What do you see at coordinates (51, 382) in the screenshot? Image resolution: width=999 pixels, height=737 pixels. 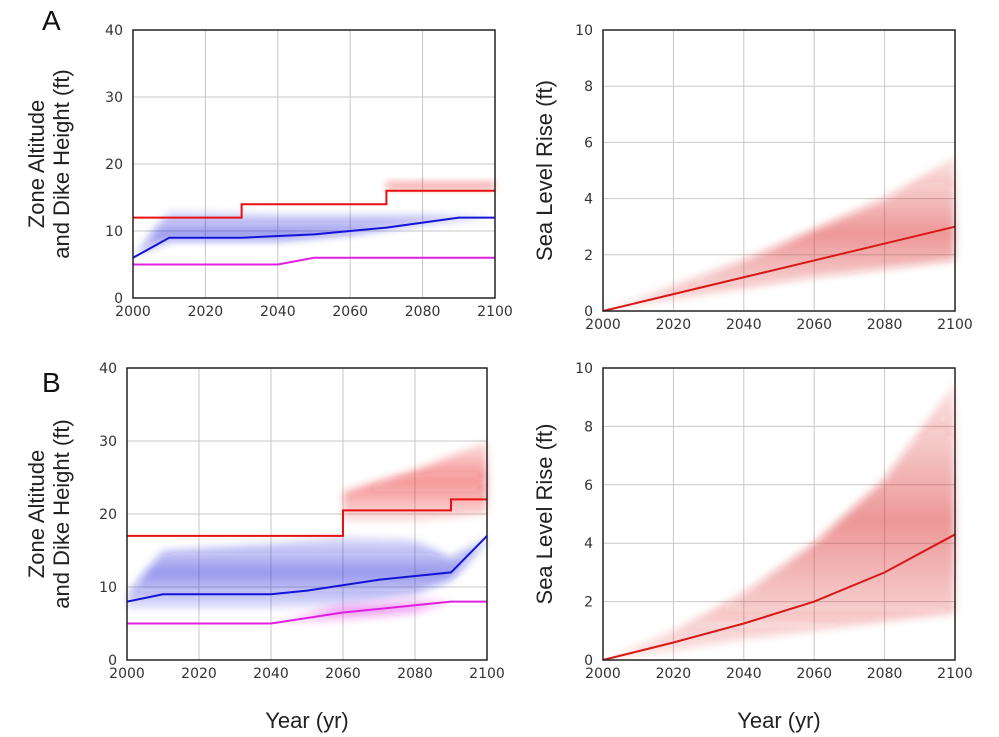 I see `panel-letter-b: B` at bounding box center [51, 382].